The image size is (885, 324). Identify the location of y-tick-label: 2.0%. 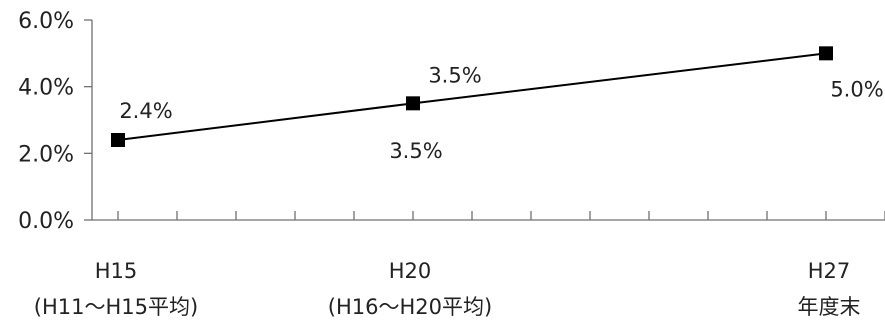
(46, 154).